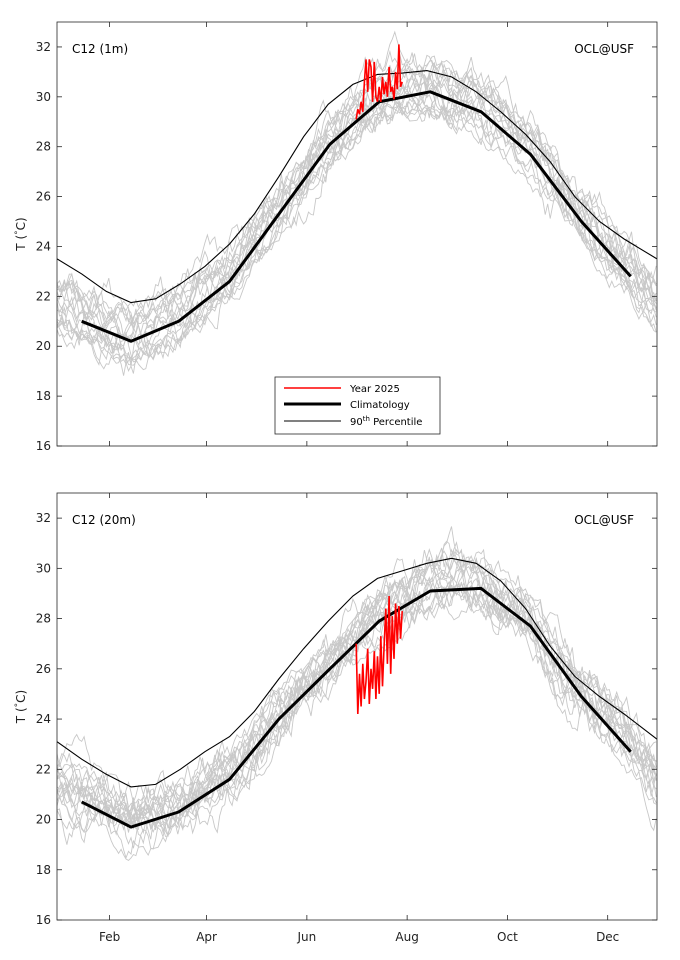 This screenshot has height=960, width=680. Describe the element at coordinates (100, 49) in the screenshot. I see `panel-label: C12 (1m)` at that location.